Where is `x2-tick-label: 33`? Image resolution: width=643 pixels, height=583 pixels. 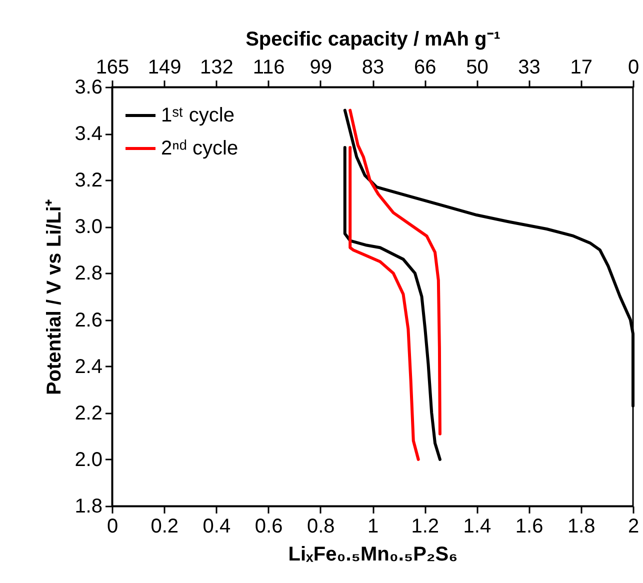
x2-tick-label: 33 is located at coordinates (529, 67).